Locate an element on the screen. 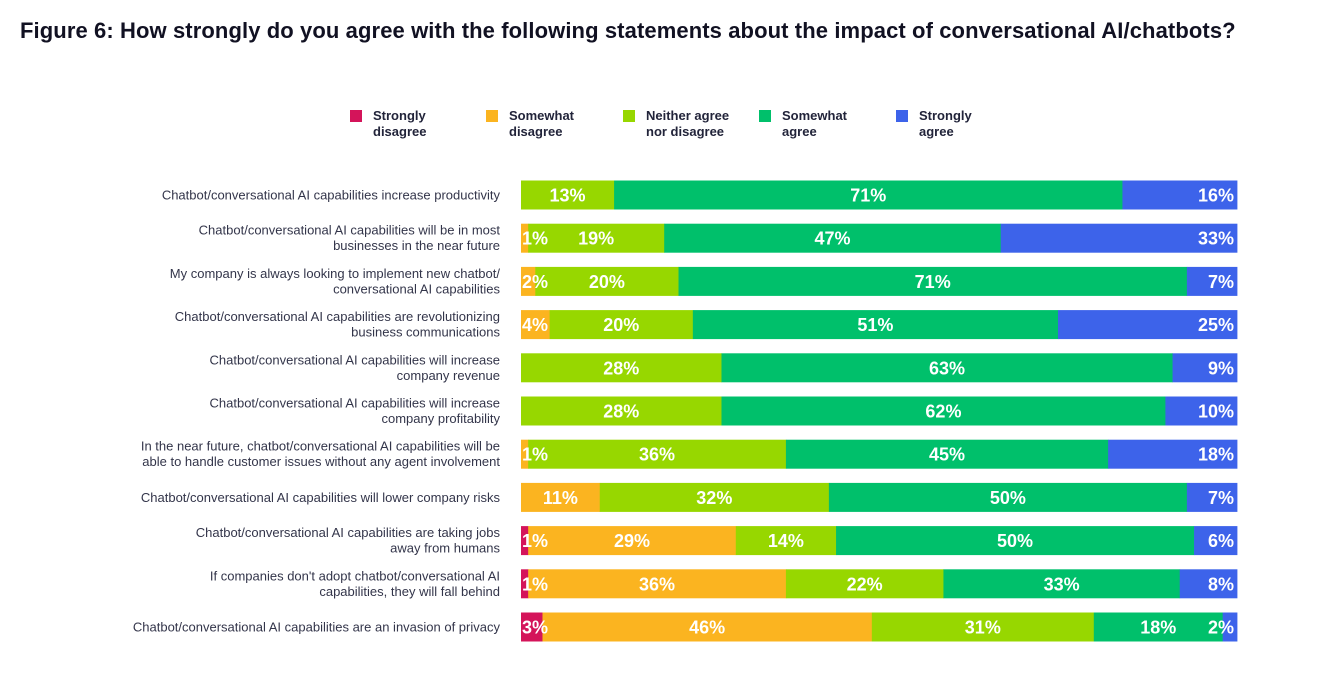 This screenshot has height=674, width=1342. bar-row-7: 1% 36% 45% 18% is located at coordinates (879, 454).